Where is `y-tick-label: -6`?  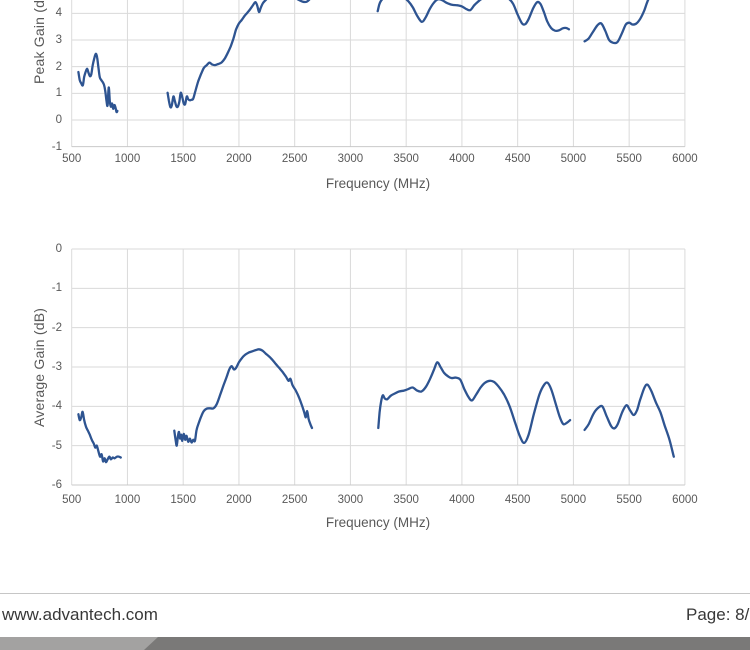
y-tick-label: -6 is located at coordinates (56, 484).